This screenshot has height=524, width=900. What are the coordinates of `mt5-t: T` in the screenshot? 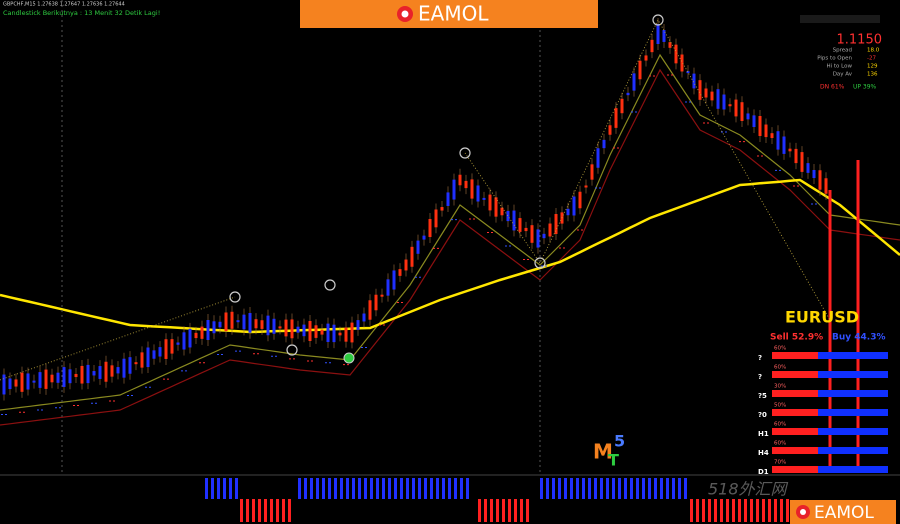 It's located at (613, 460).